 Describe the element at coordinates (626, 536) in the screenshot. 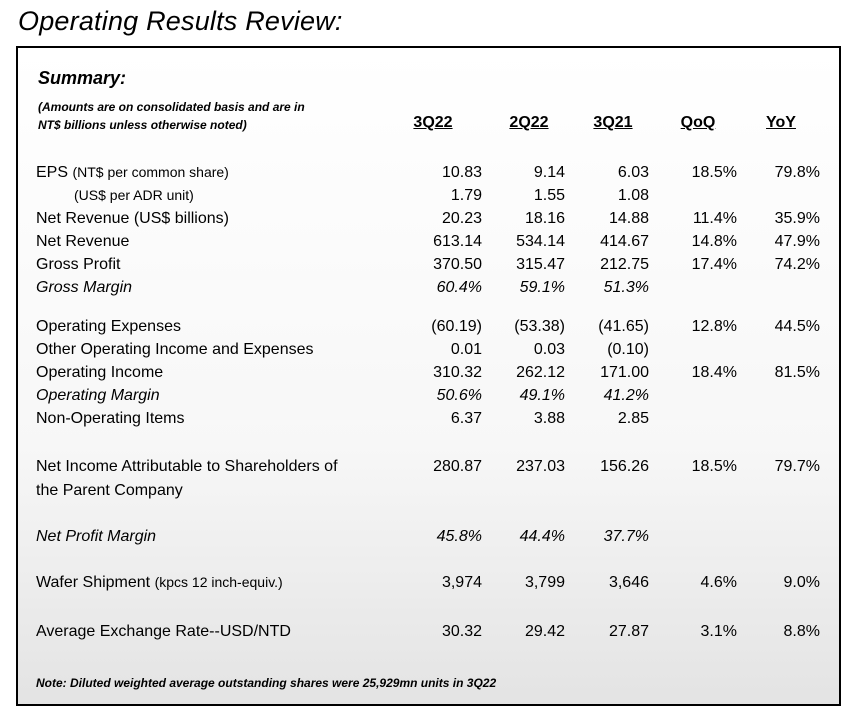

I see `cell-3q21: 37.7%` at that location.